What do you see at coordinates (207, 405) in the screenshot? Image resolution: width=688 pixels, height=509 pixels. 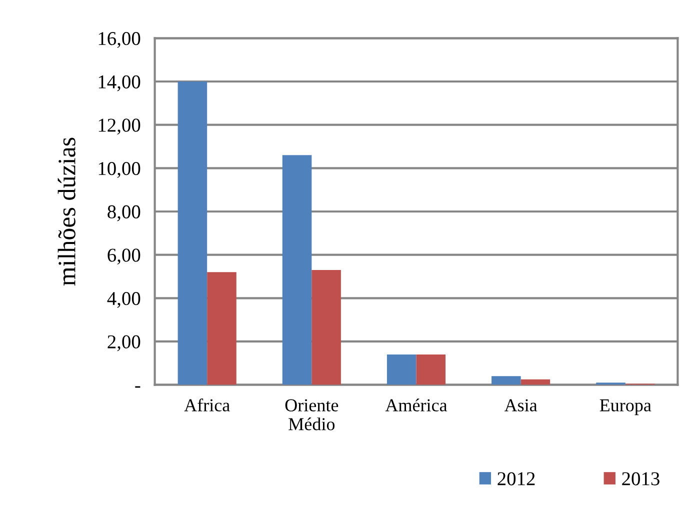 I see `x-tick-label: Africa` at bounding box center [207, 405].